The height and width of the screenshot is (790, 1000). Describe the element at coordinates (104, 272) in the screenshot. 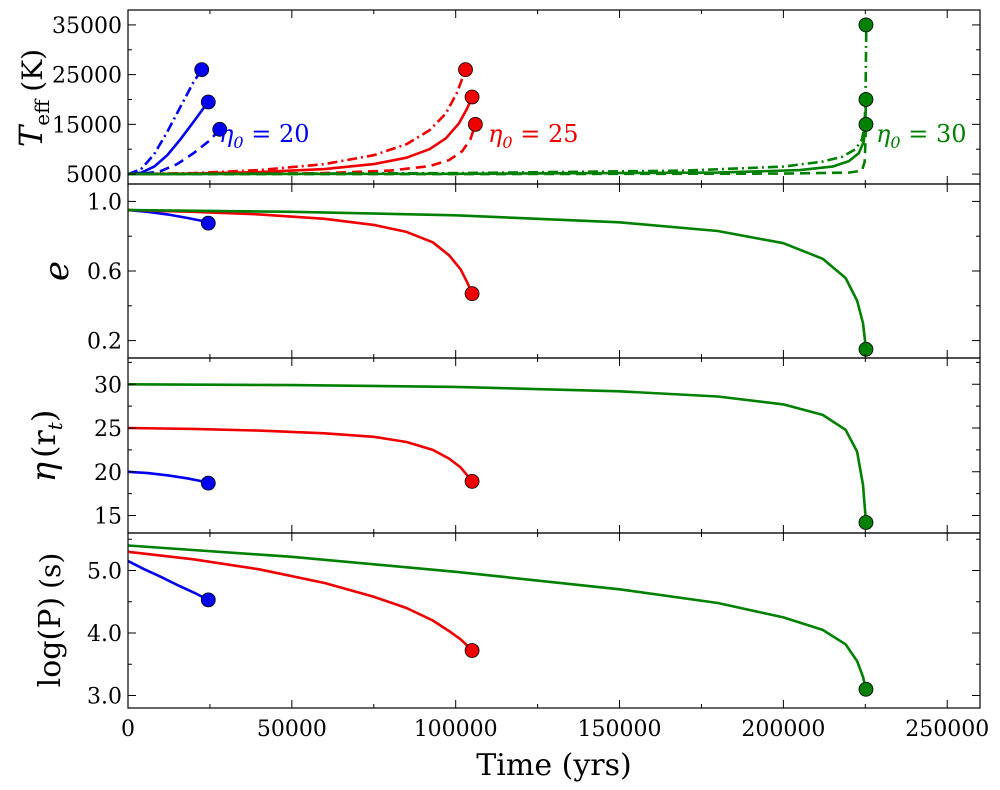

I see `ecc-ytick-label-1: 0.6` at that location.